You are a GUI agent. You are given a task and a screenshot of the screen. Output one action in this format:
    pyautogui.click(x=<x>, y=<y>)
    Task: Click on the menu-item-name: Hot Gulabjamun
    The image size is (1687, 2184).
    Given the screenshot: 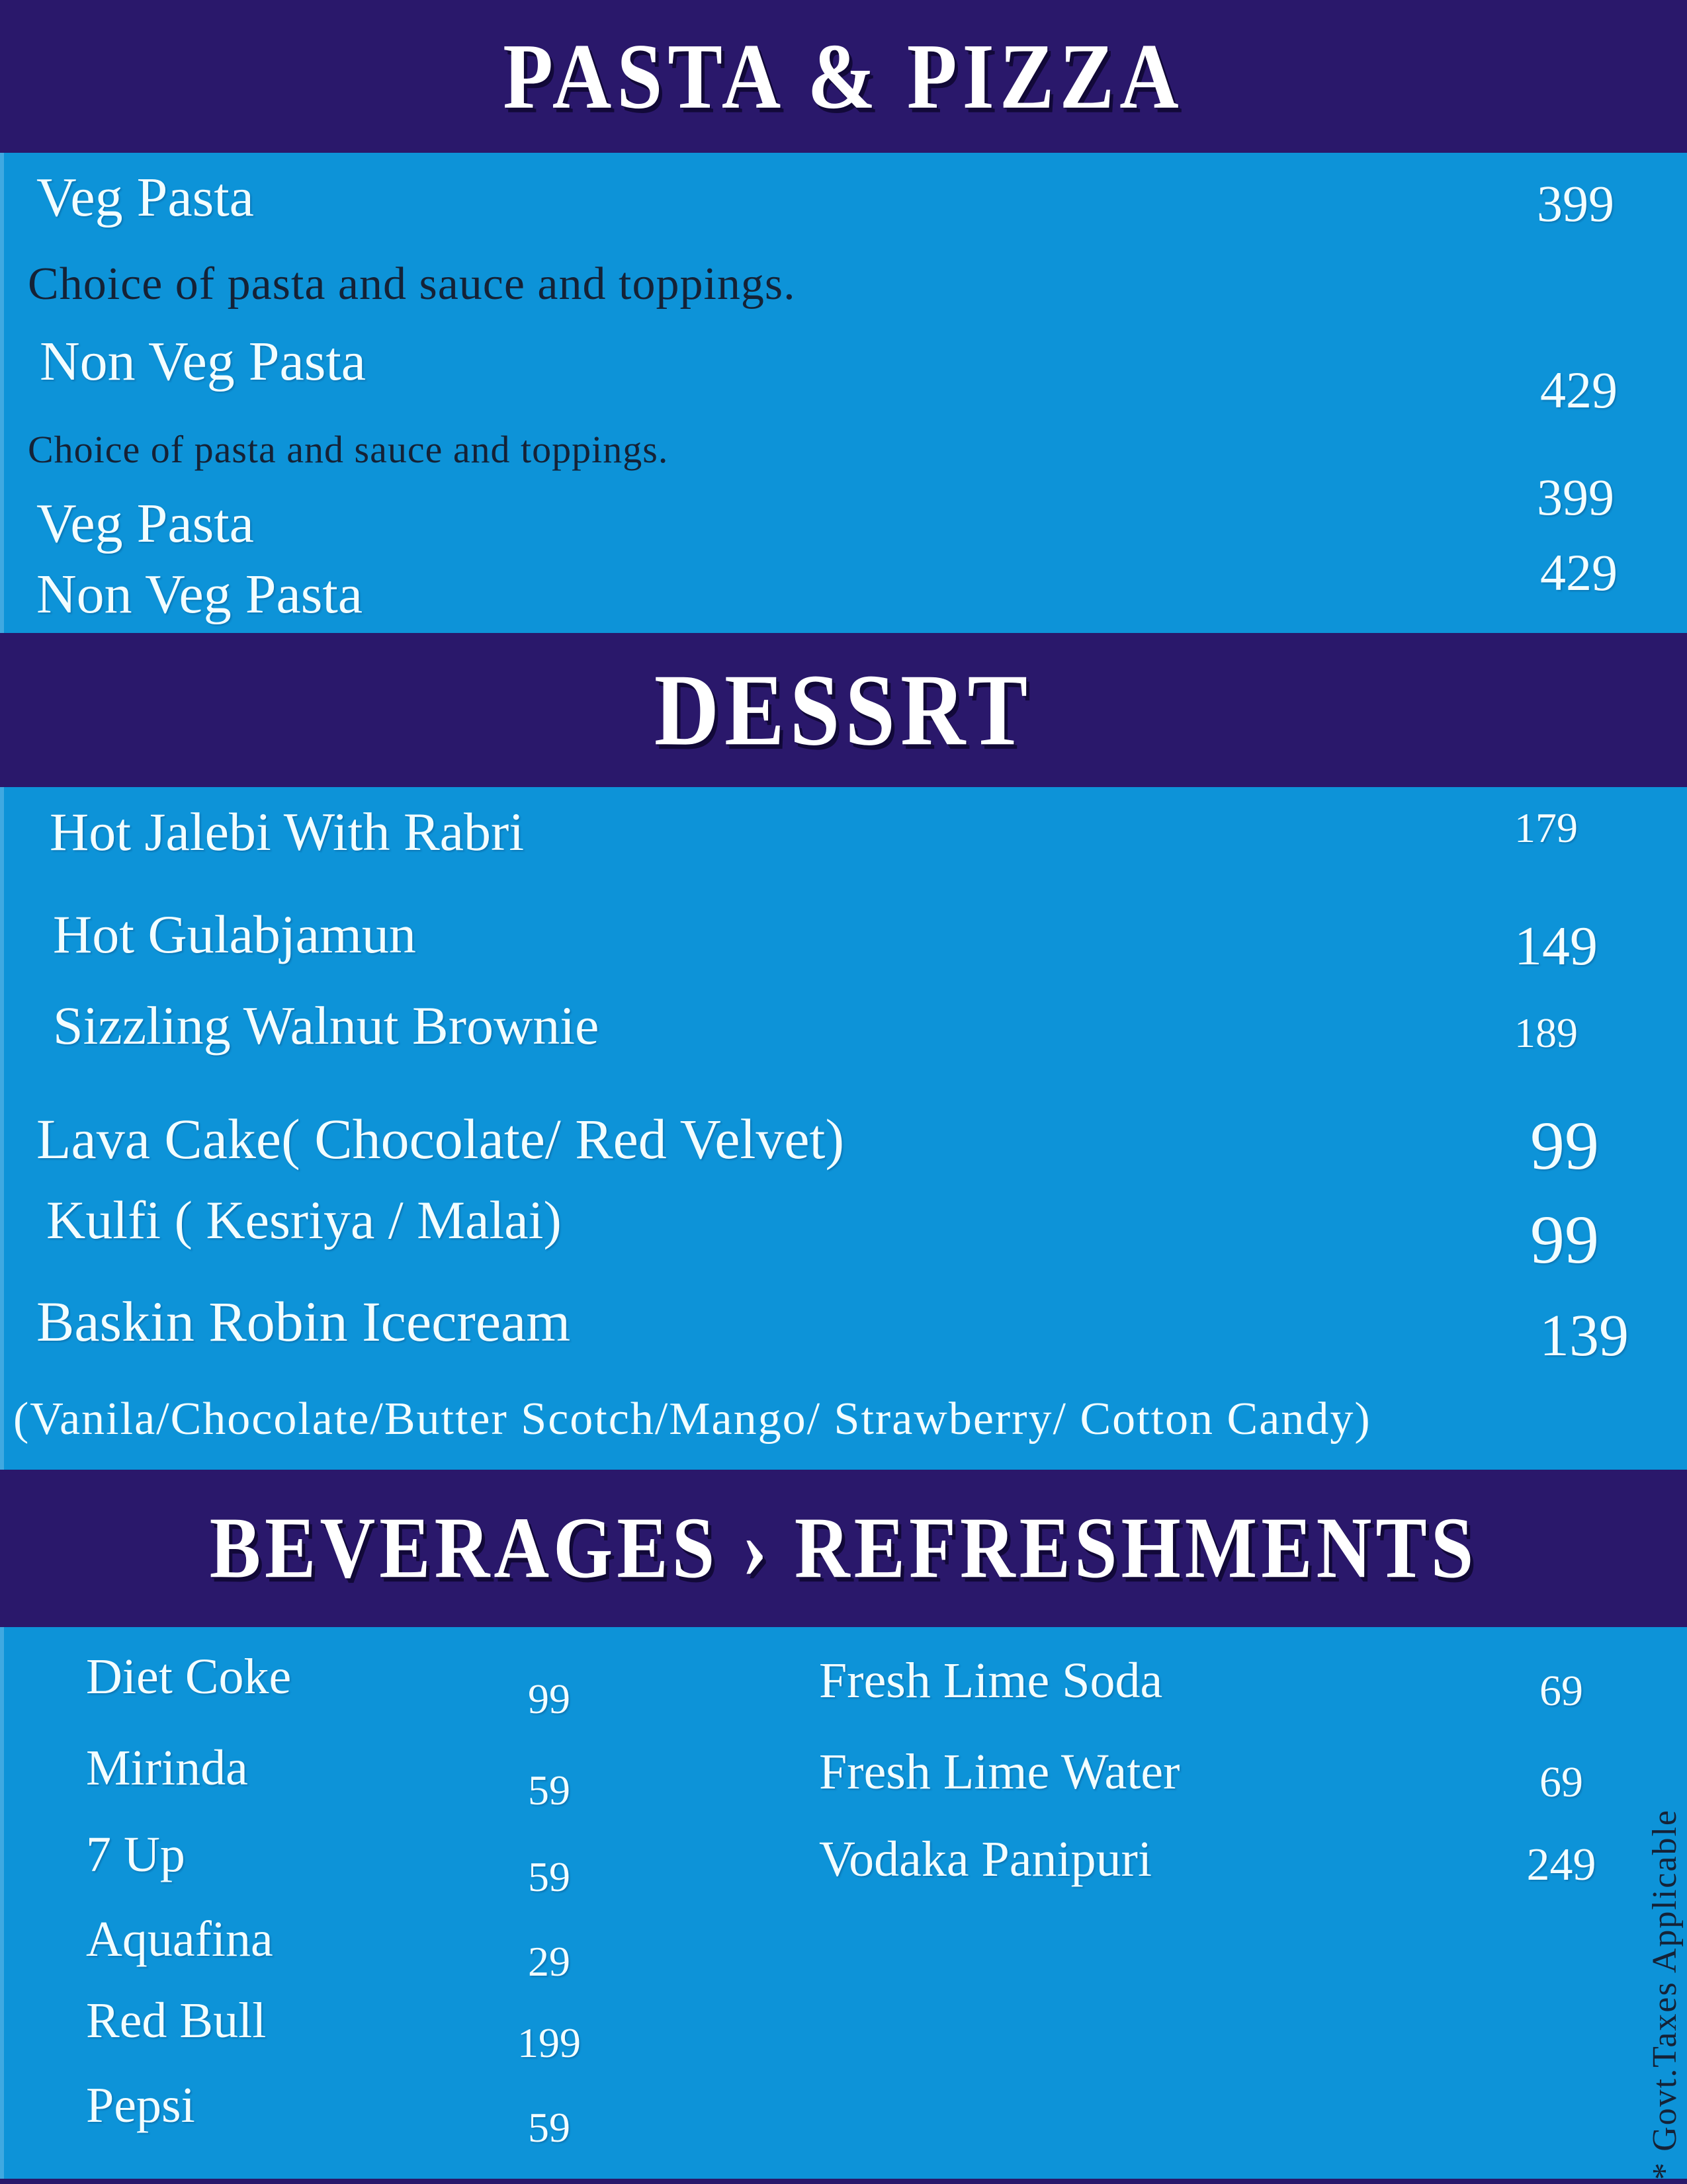 What is the action you would take?
    pyautogui.click(x=234, y=934)
    